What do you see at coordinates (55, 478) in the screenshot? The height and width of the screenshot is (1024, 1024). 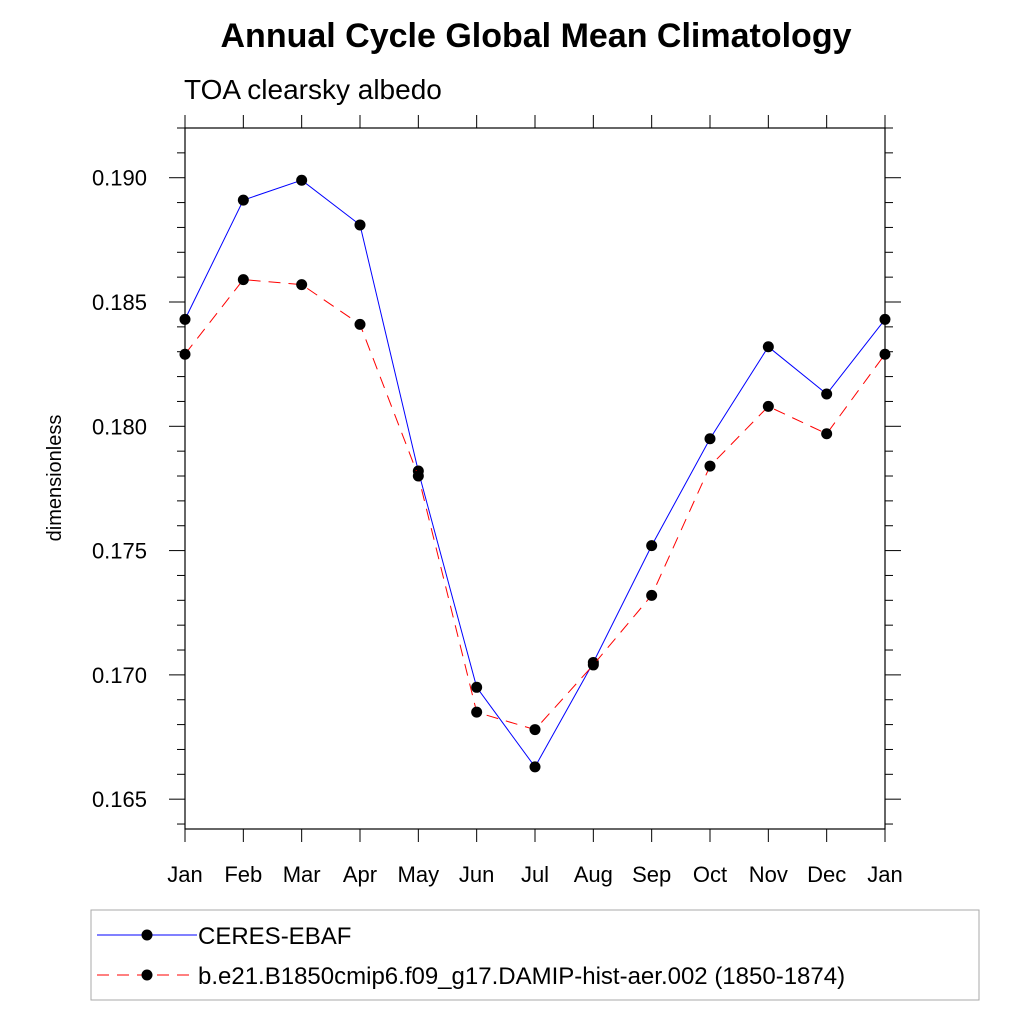 I see `y-axis-label: dimensionless` at bounding box center [55, 478].